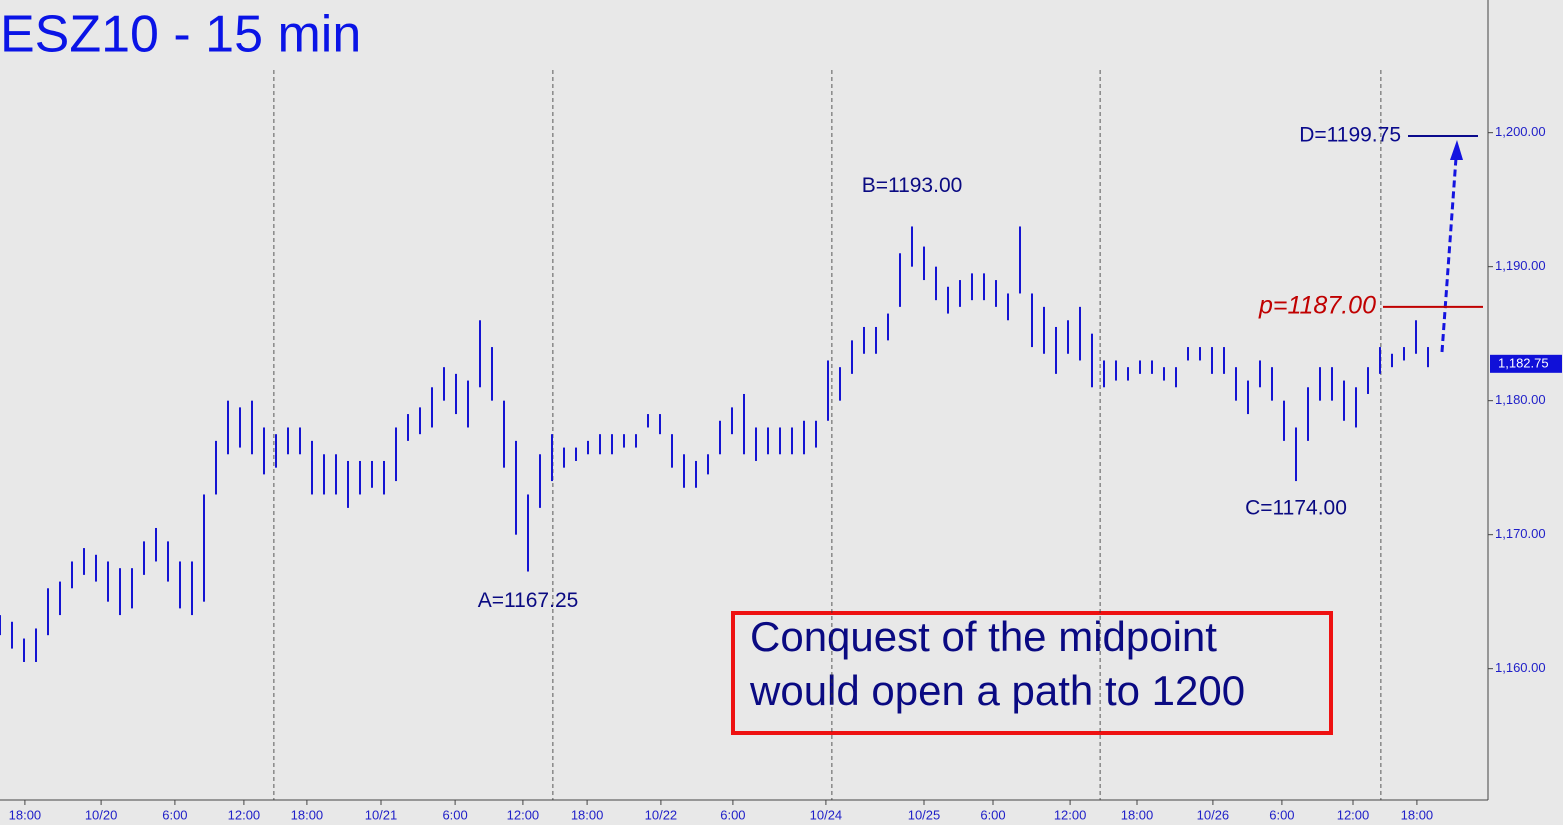 The width and height of the screenshot is (1563, 825). I want to click on x-tick-label: 10/20, so click(101, 814).